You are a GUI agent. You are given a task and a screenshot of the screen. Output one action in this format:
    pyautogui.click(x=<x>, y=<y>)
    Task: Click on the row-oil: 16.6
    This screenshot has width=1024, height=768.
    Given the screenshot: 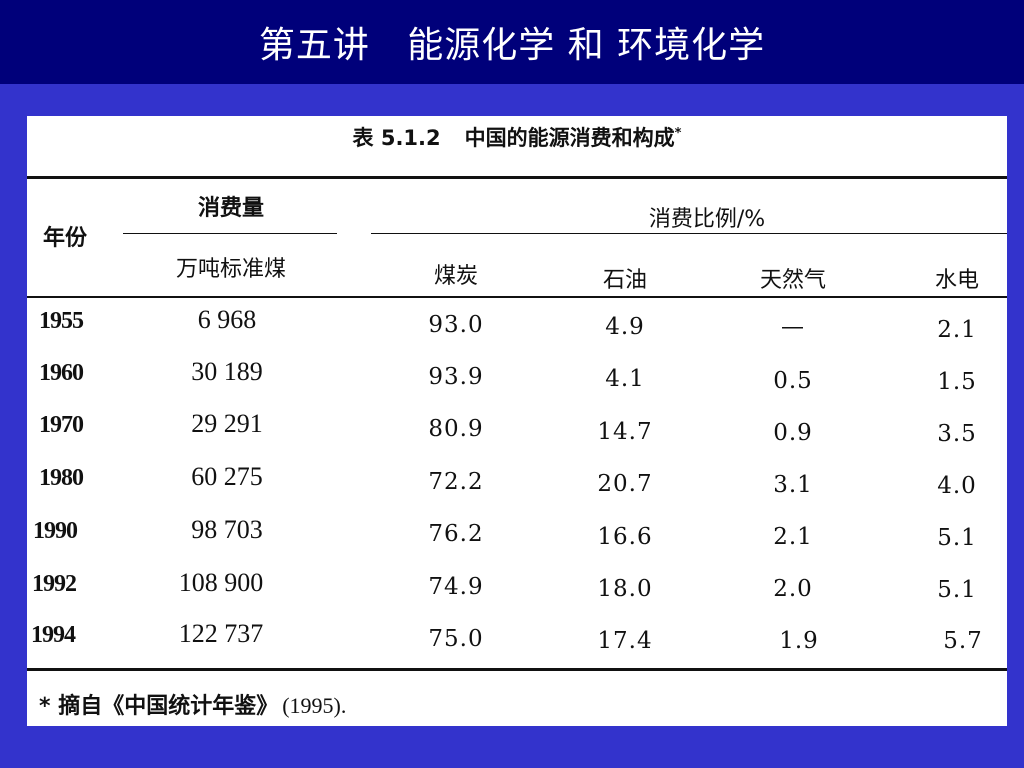 What is the action you would take?
    pyautogui.click(x=625, y=537)
    